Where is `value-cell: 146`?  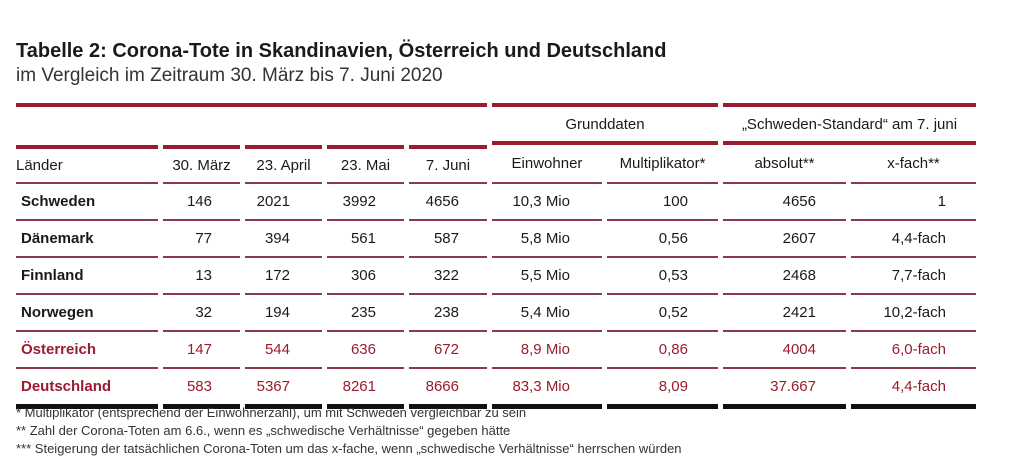 value-cell: 146 is located at coordinates (201, 202).